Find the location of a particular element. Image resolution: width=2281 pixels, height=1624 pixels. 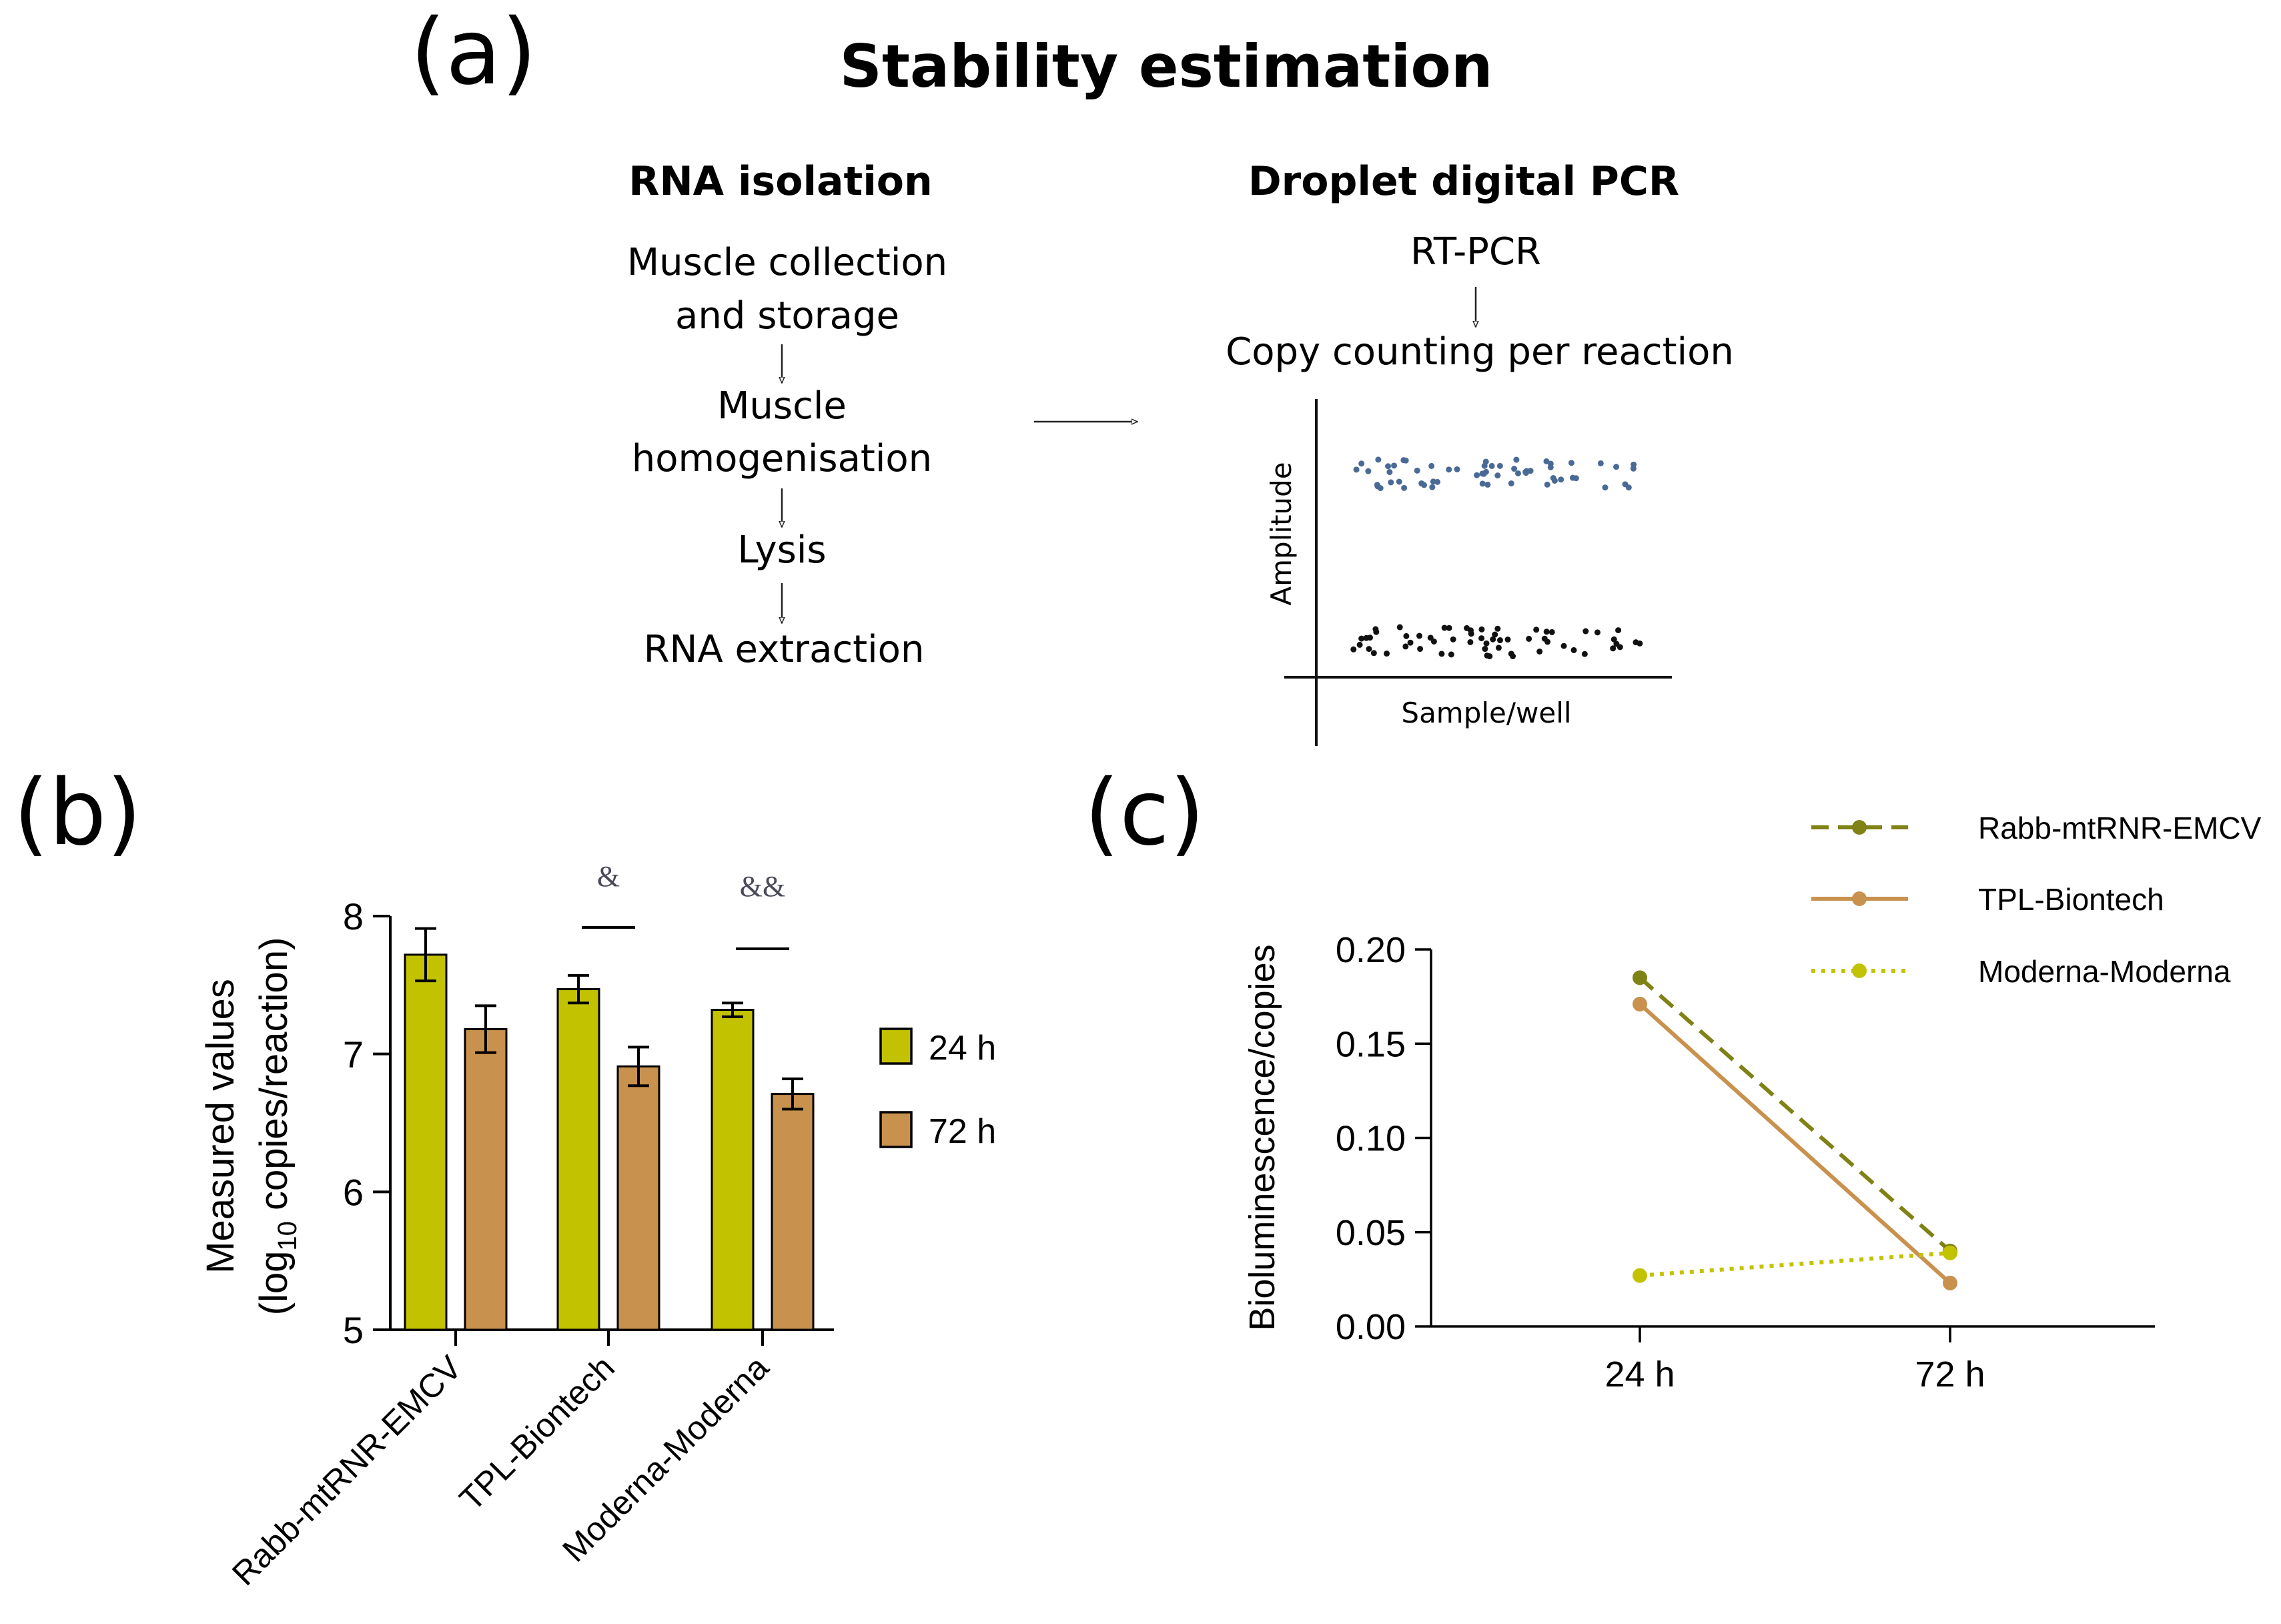

droplet-plot: Amplitude Sample/well is located at coordinates (1468, 572).